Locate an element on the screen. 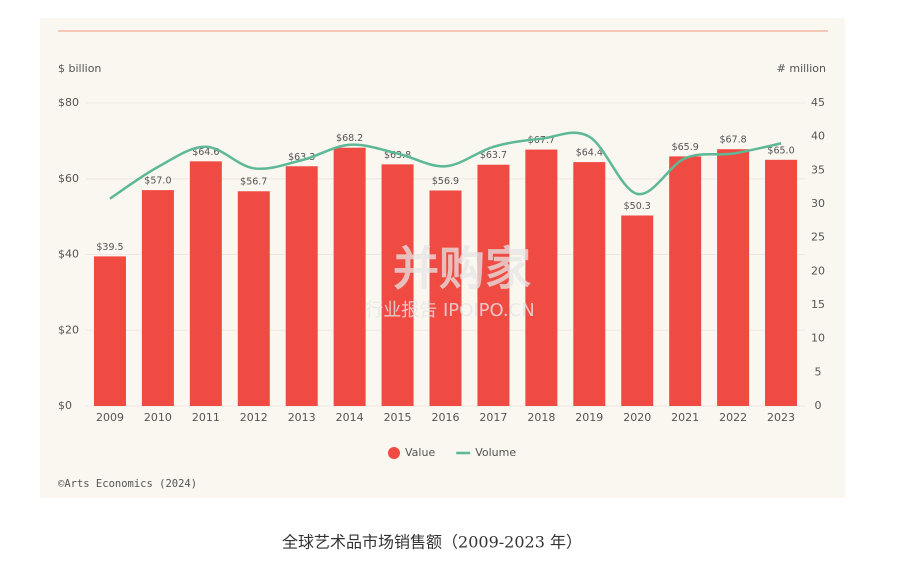 The image size is (903, 565). y2-tick-label: 10 is located at coordinates (818, 338).